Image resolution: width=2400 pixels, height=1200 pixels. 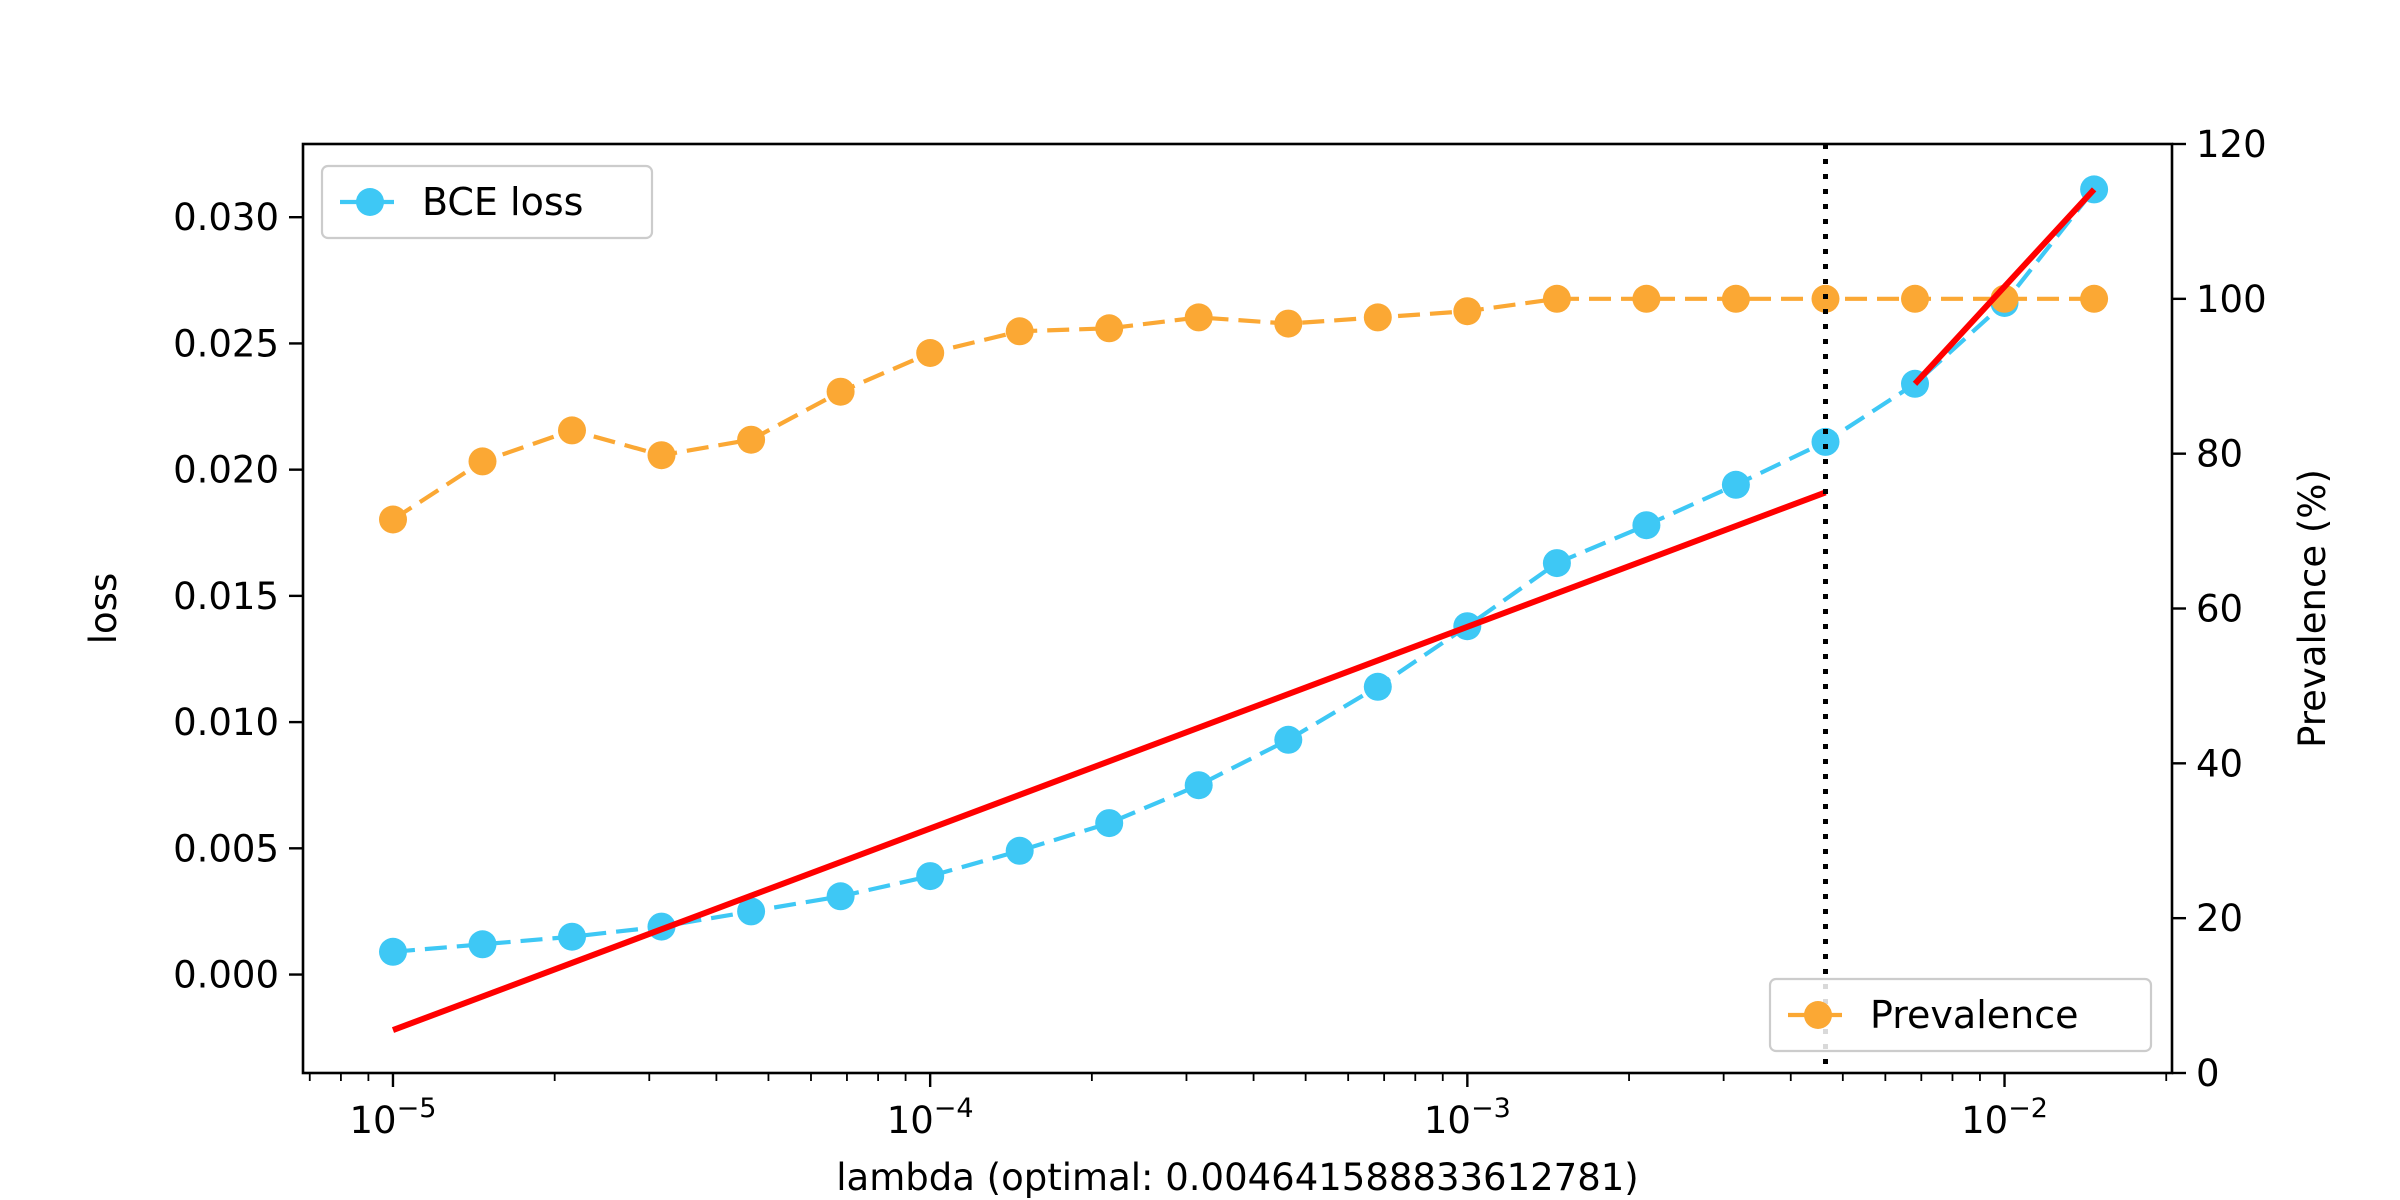 I want to click on y-right-tick-label: 120, so click(x=2231, y=144).